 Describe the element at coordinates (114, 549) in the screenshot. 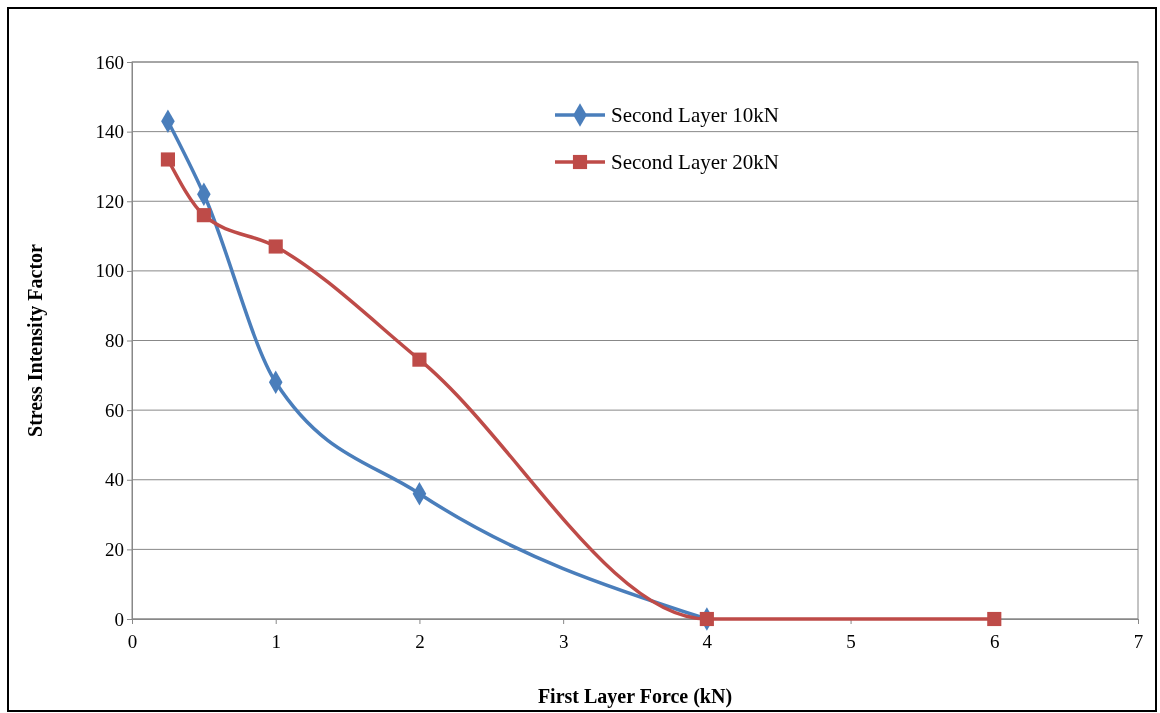

I see `y-tick-label: 20` at that location.